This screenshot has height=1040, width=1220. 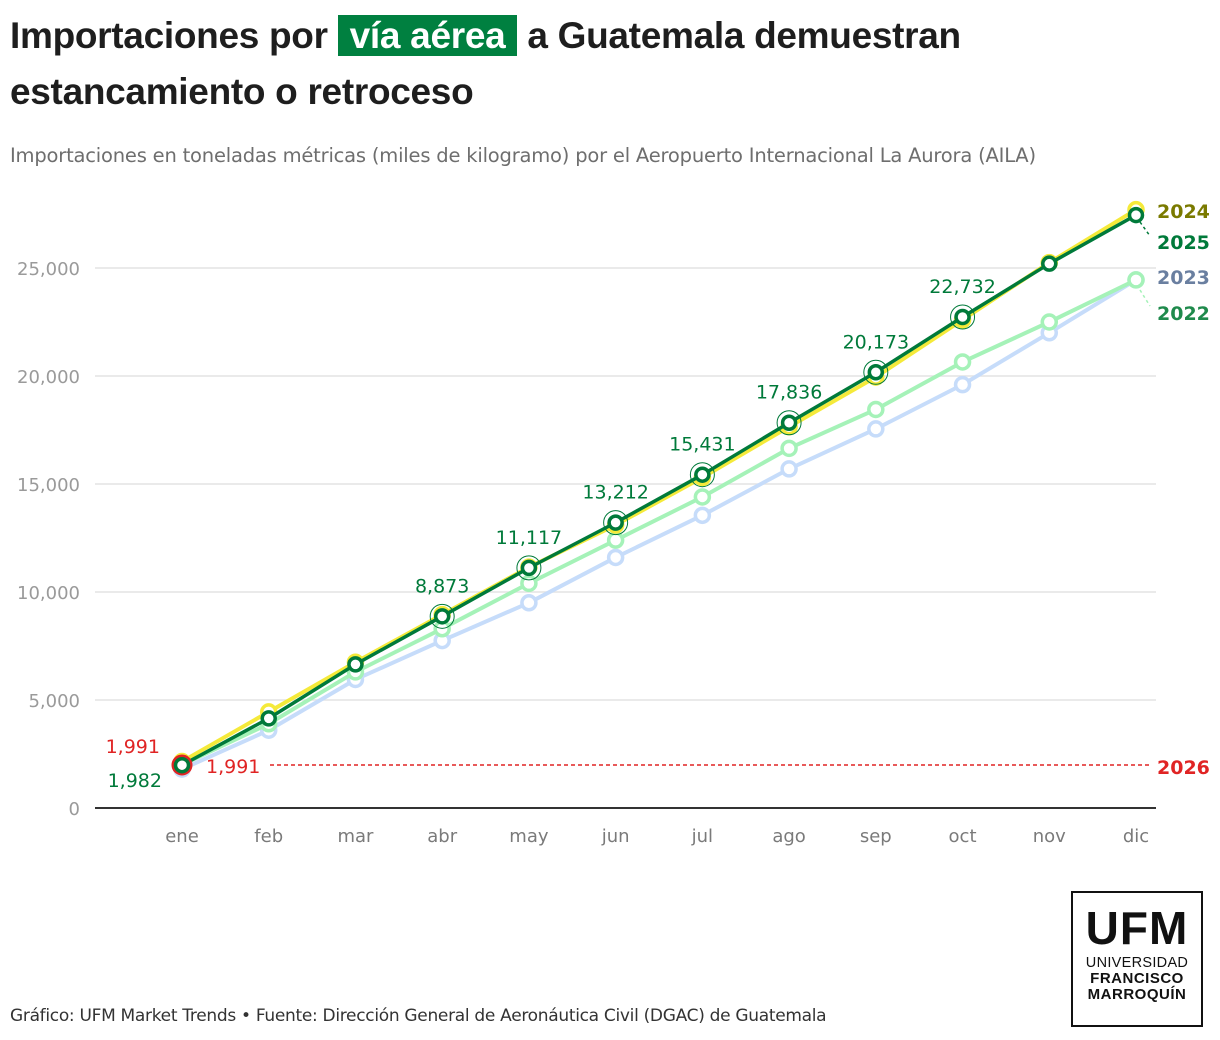 What do you see at coordinates (962, 287) in the screenshot?
I see `data-label-2025: 22,732` at bounding box center [962, 287].